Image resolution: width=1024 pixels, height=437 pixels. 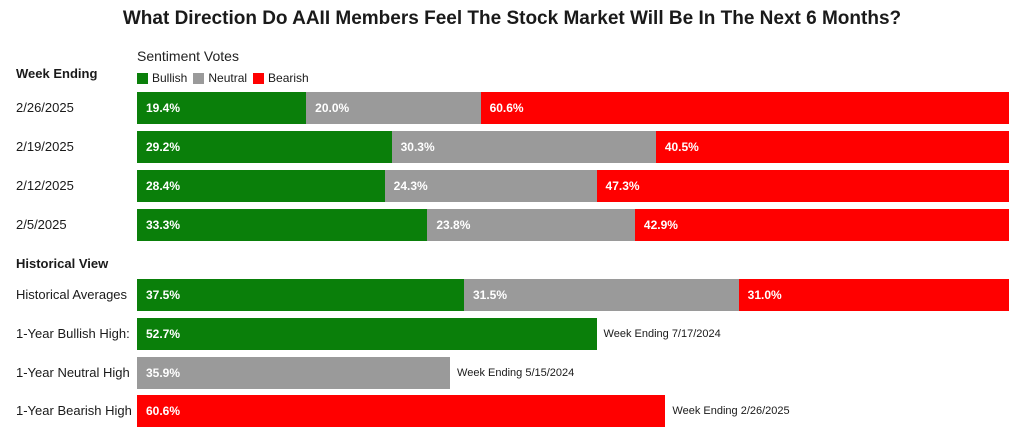 I want to click on week-row-1-seg-bullish, so click(x=264, y=147).